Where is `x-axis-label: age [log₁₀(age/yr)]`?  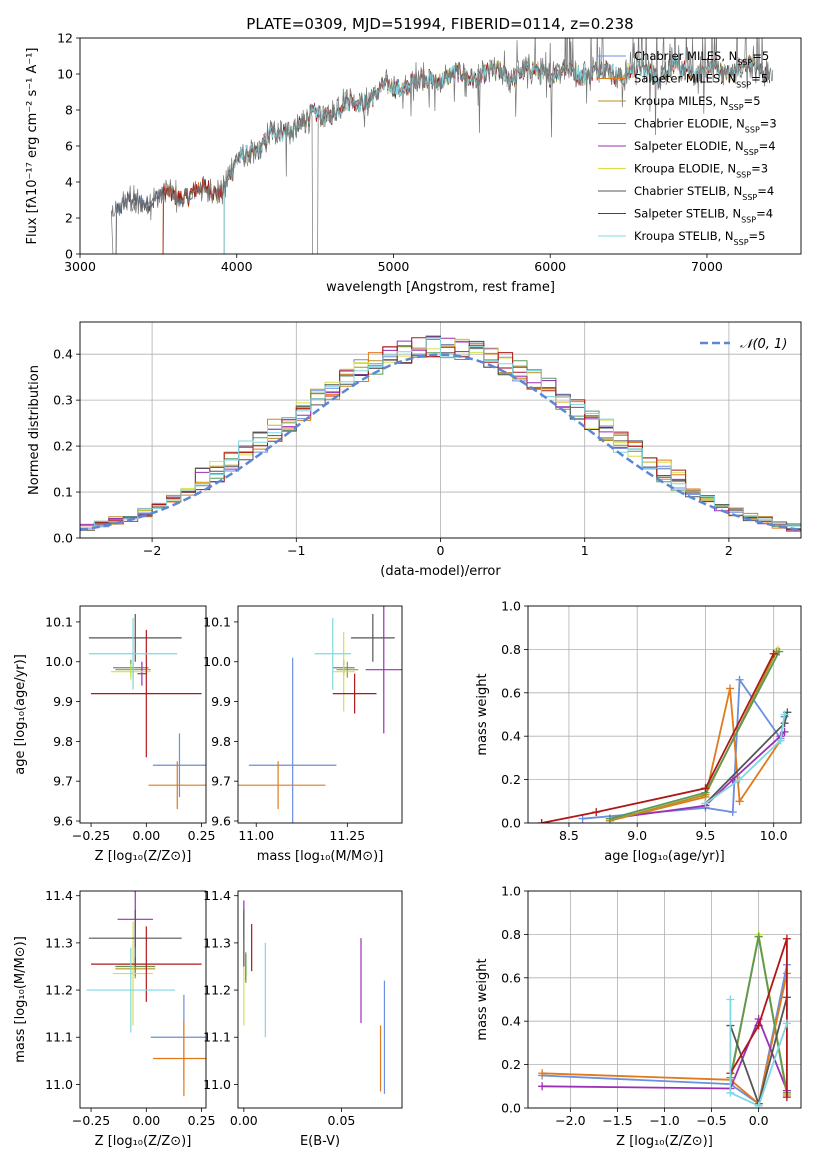 x-axis-label: age [log₁₀(age/yr)] is located at coordinates (664, 856).